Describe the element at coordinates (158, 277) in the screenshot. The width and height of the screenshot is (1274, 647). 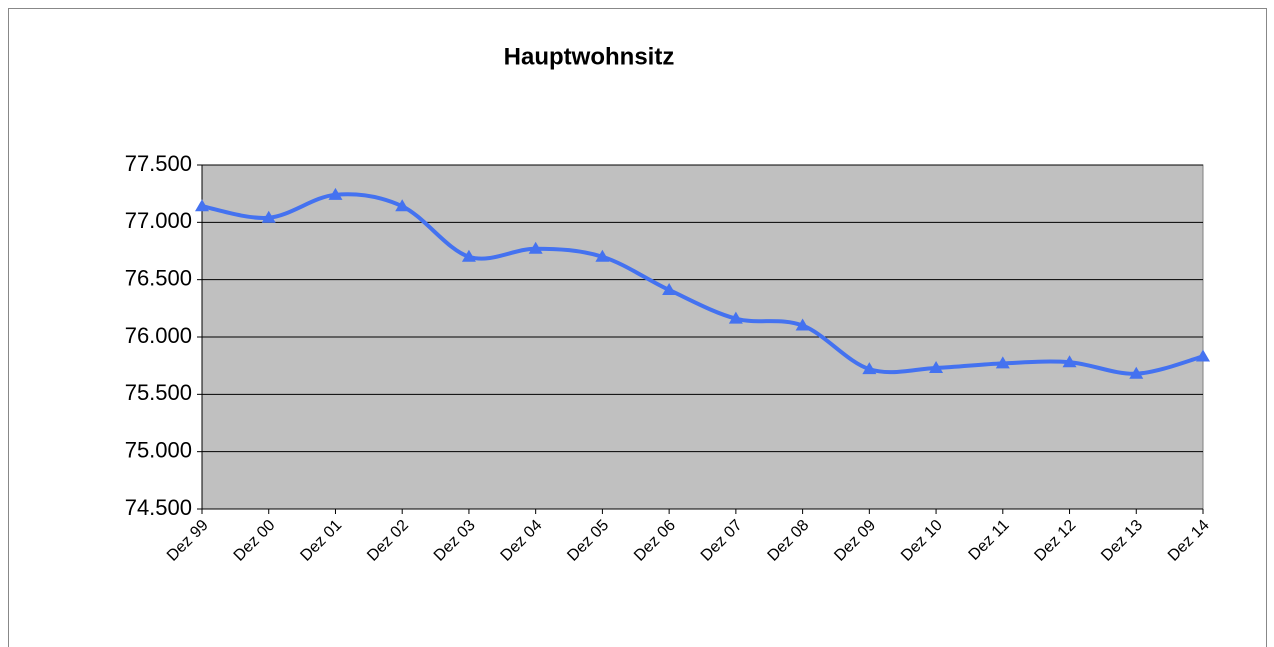
I see `y-tick-label: 76.500` at that location.